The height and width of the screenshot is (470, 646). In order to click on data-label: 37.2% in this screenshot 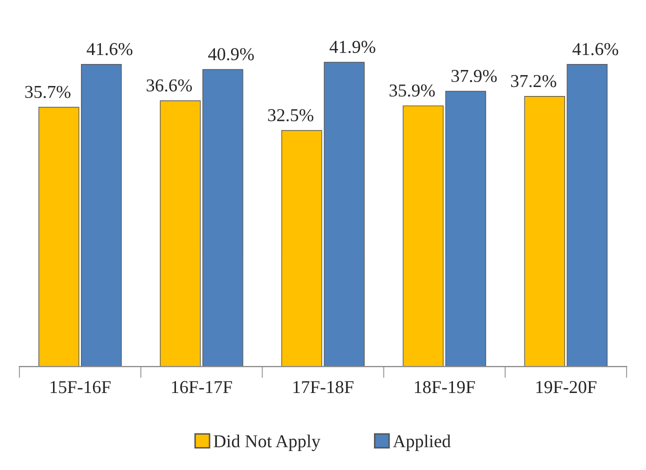, I will do `click(533, 81)`.